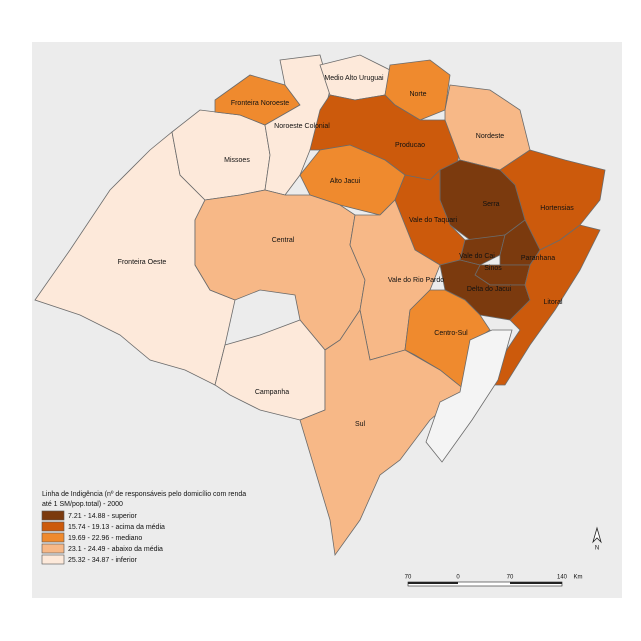 This screenshot has width=641, height=641. I want to click on legend-title: até 1 SM/pop.total) - 2000, so click(82, 504).